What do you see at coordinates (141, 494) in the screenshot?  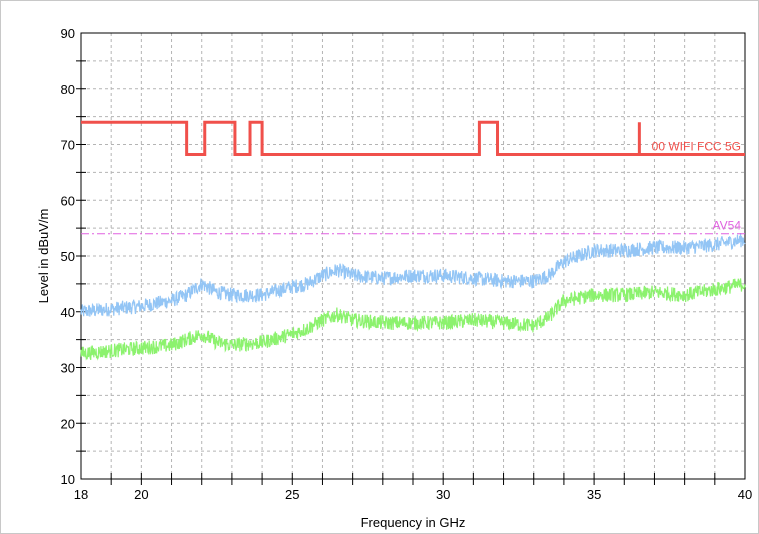 I see `x-tick-label: 20` at bounding box center [141, 494].